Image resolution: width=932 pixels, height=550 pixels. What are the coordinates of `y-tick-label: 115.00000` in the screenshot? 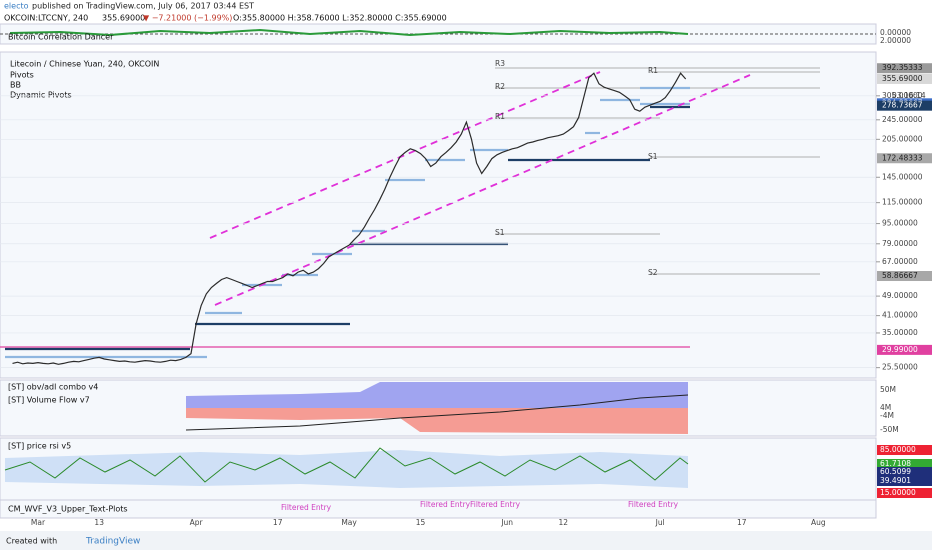 It's located at (902, 202).